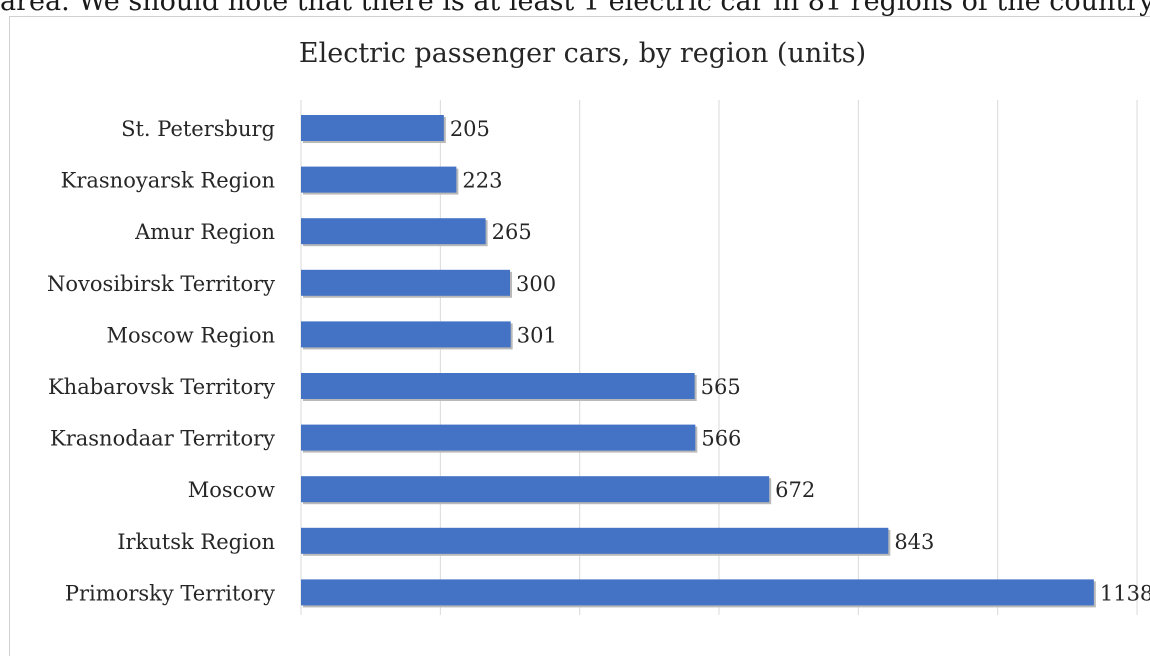 This screenshot has height=656, width=1150. What do you see at coordinates (795, 490) in the screenshot?
I see `data-label: 672` at bounding box center [795, 490].